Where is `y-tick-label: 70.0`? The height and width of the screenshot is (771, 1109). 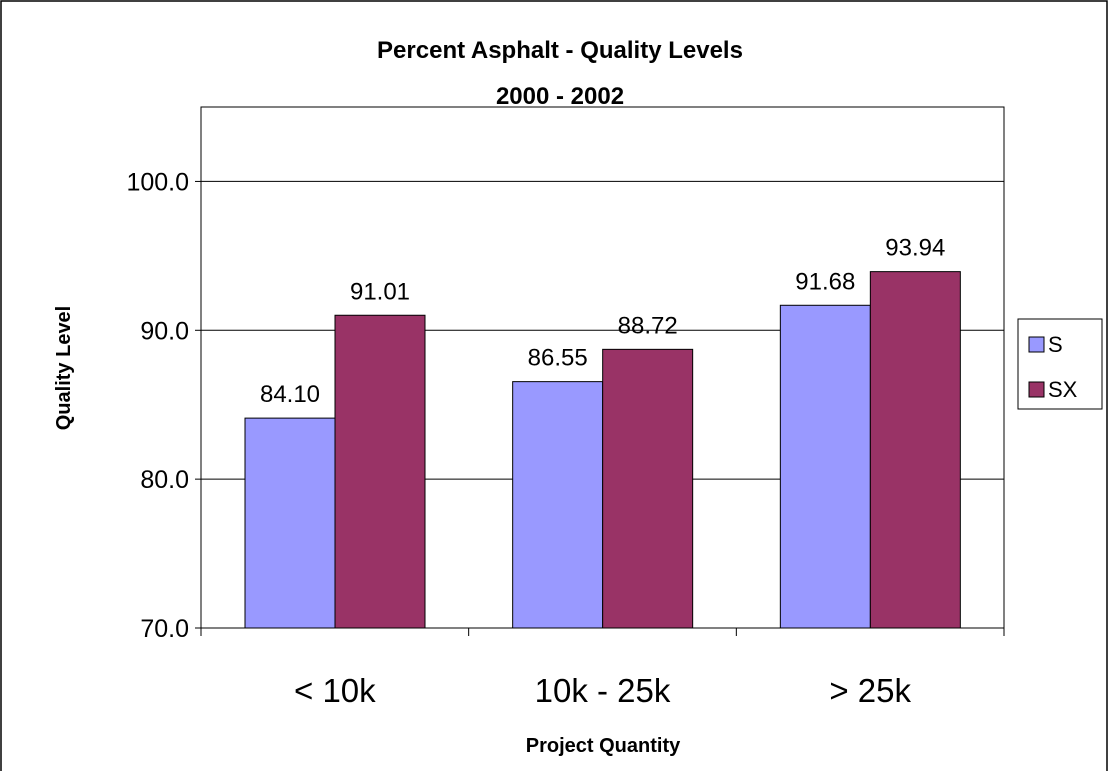 y-tick-label: 70.0 is located at coordinates (164, 629).